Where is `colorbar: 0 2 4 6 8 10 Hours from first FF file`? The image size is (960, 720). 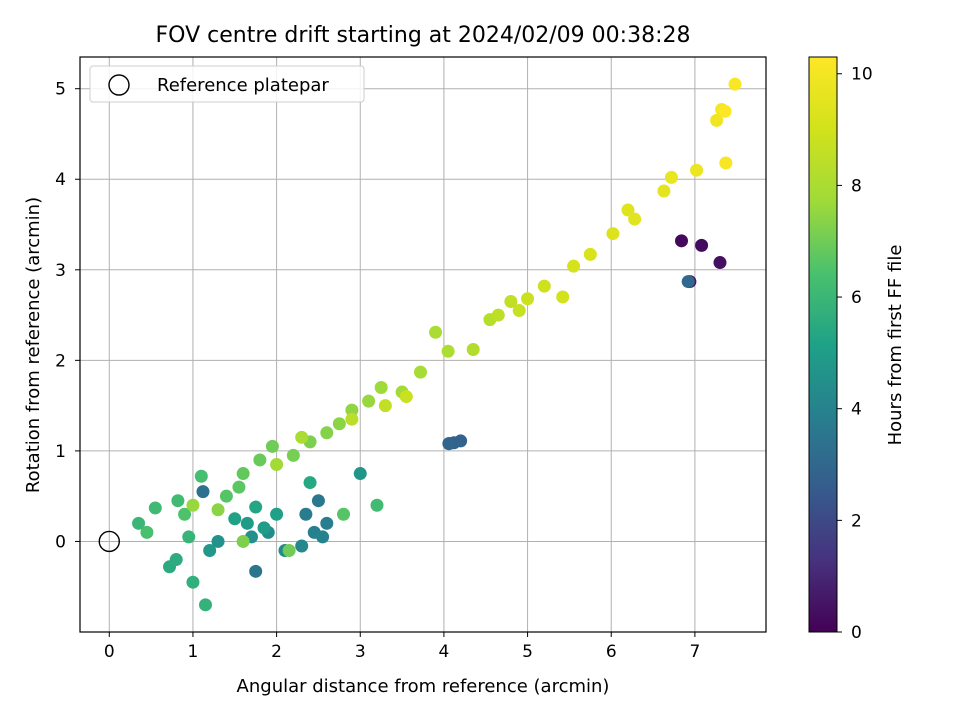 colorbar: 0 2 4 6 8 10 Hours from first FF file is located at coordinates (857, 349).